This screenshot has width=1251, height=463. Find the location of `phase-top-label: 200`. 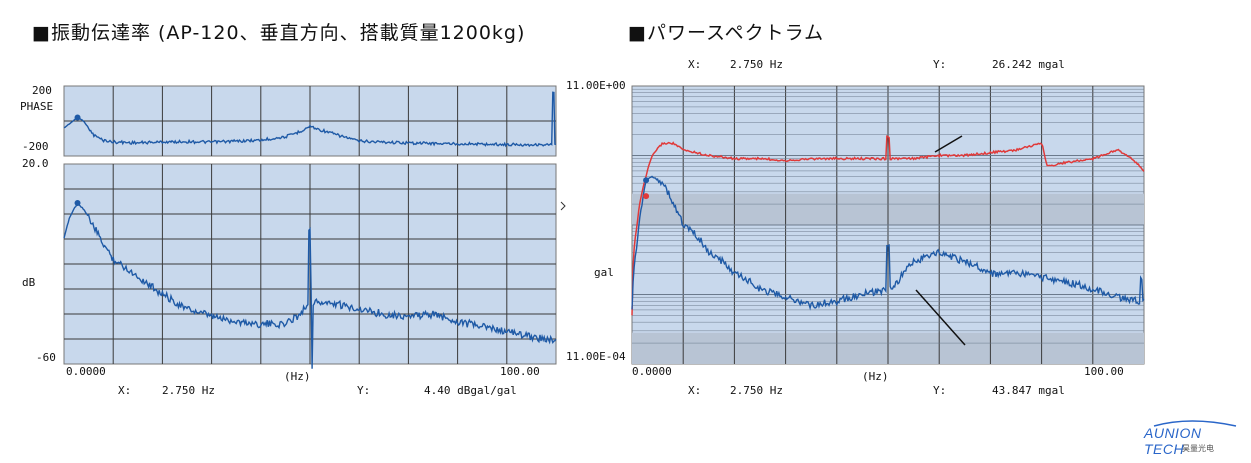

phase-top-label: 200 is located at coordinates (42, 90).